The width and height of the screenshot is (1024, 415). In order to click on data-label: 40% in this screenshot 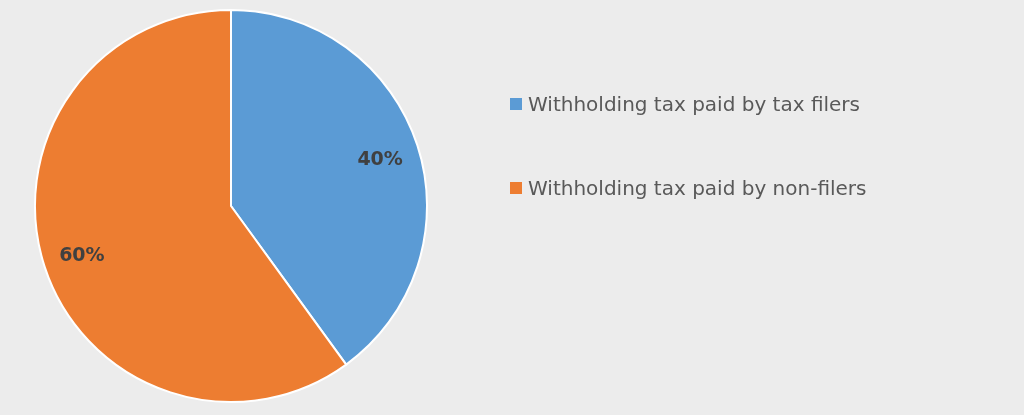, I will do `click(380, 157)`.